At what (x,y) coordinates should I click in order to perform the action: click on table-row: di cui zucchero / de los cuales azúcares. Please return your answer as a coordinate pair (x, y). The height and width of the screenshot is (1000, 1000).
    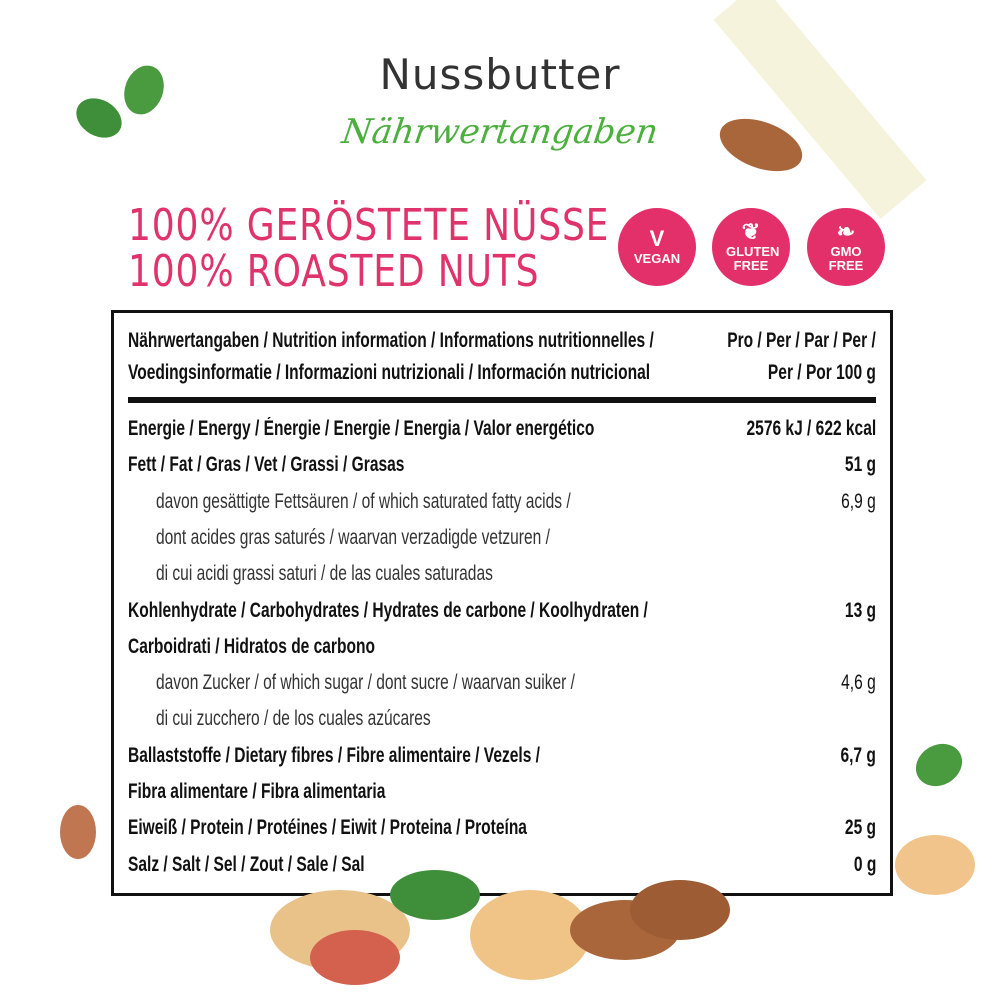
    Looking at the image, I should click on (502, 722).